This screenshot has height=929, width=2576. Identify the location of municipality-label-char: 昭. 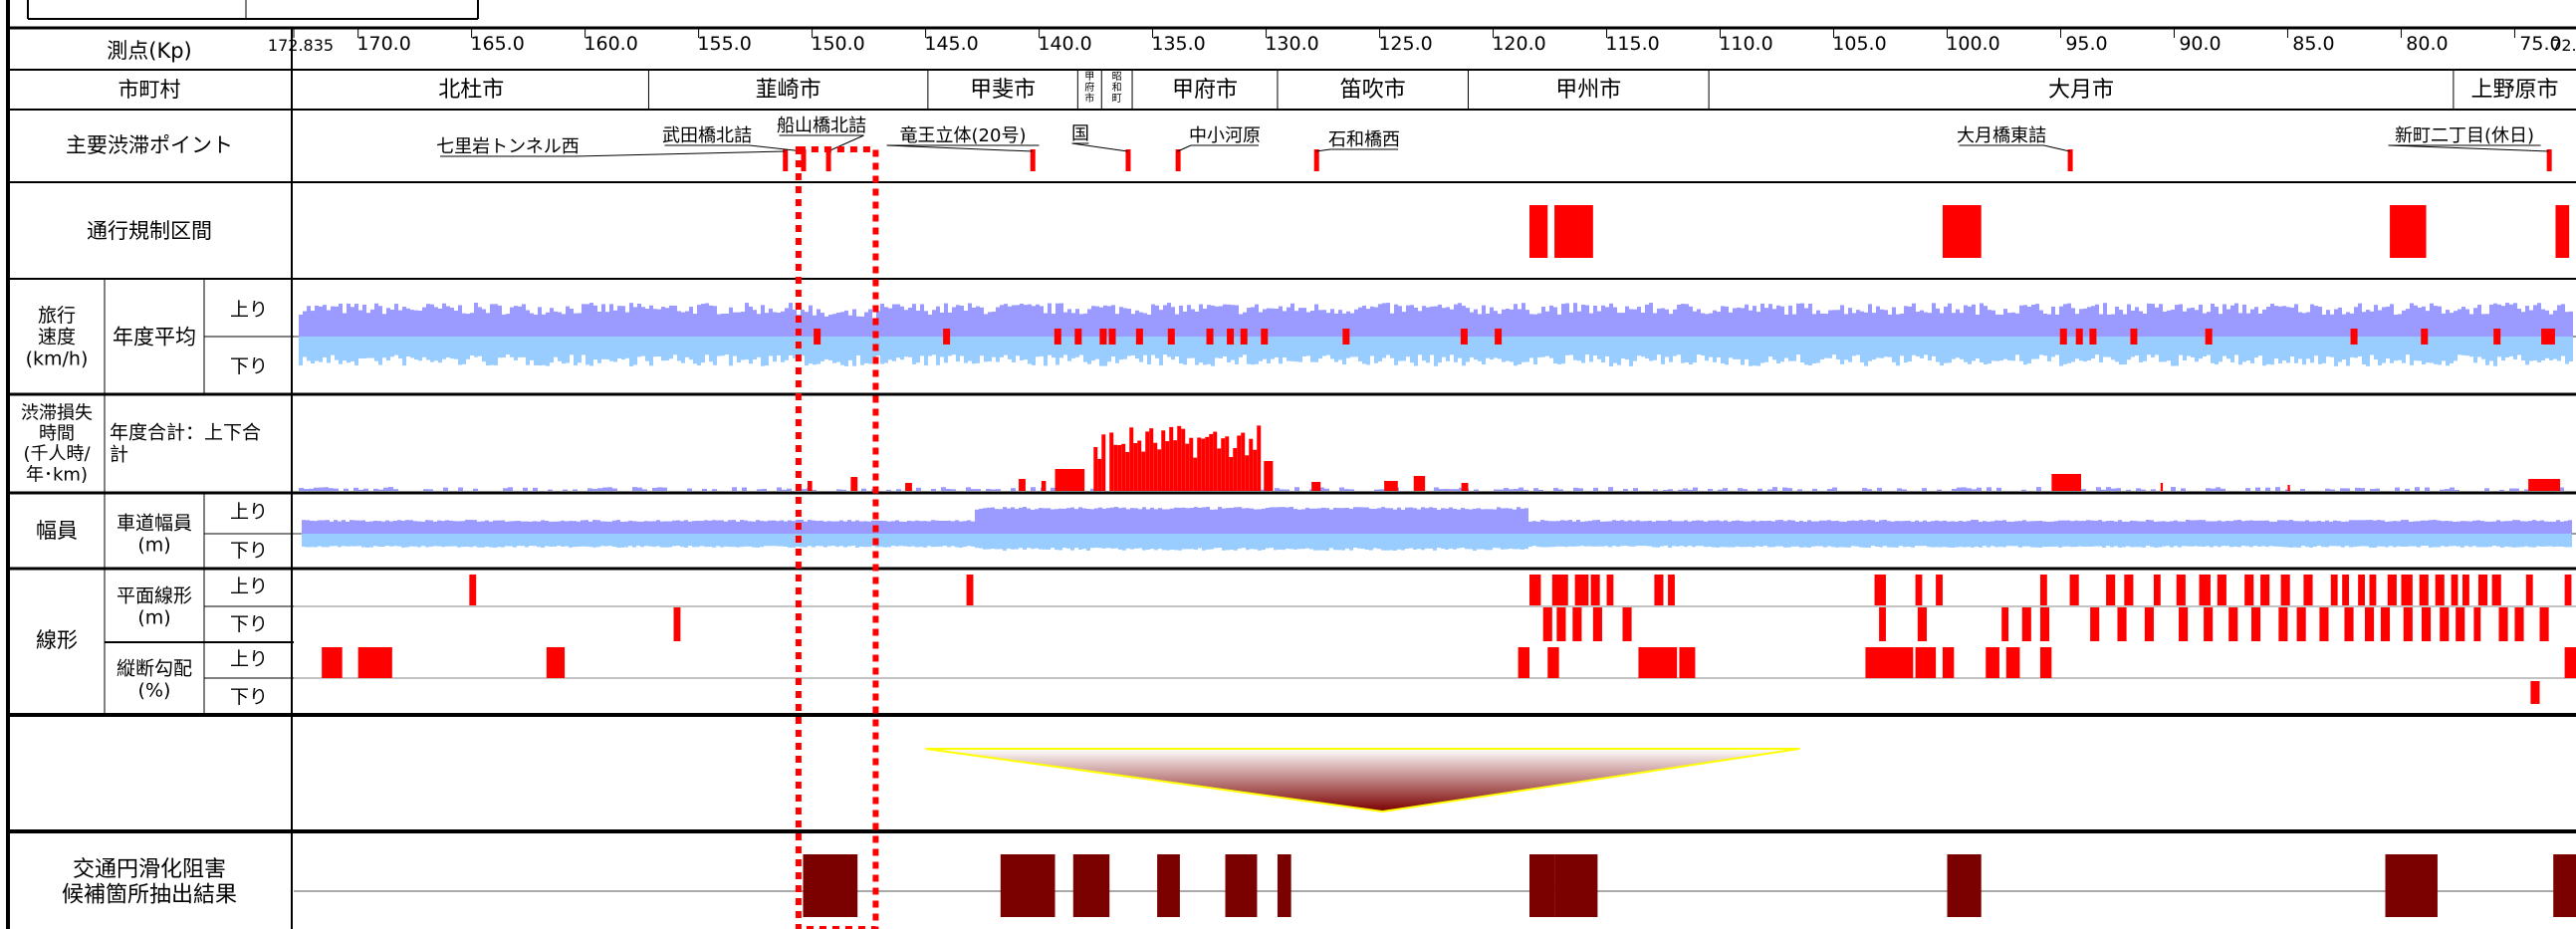
(1117, 77).